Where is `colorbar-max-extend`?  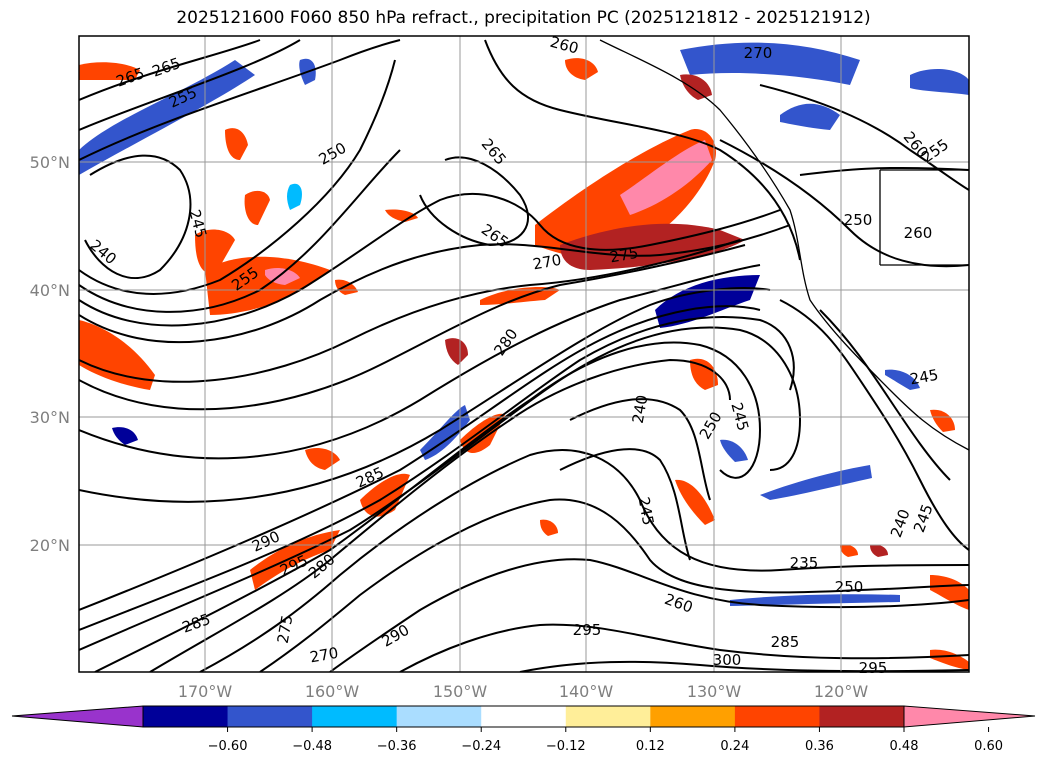 colorbar-max-extend is located at coordinates (969, 716).